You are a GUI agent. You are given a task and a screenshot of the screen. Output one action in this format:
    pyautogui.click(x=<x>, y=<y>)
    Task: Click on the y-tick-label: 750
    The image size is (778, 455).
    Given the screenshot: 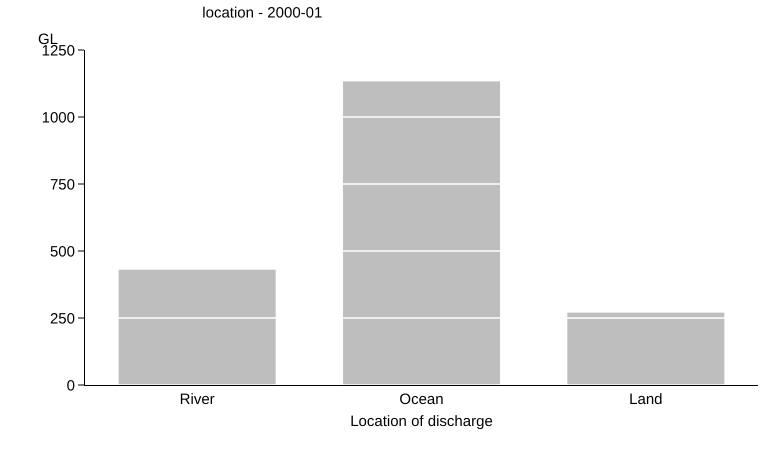 What is the action you would take?
    pyautogui.click(x=62, y=185)
    